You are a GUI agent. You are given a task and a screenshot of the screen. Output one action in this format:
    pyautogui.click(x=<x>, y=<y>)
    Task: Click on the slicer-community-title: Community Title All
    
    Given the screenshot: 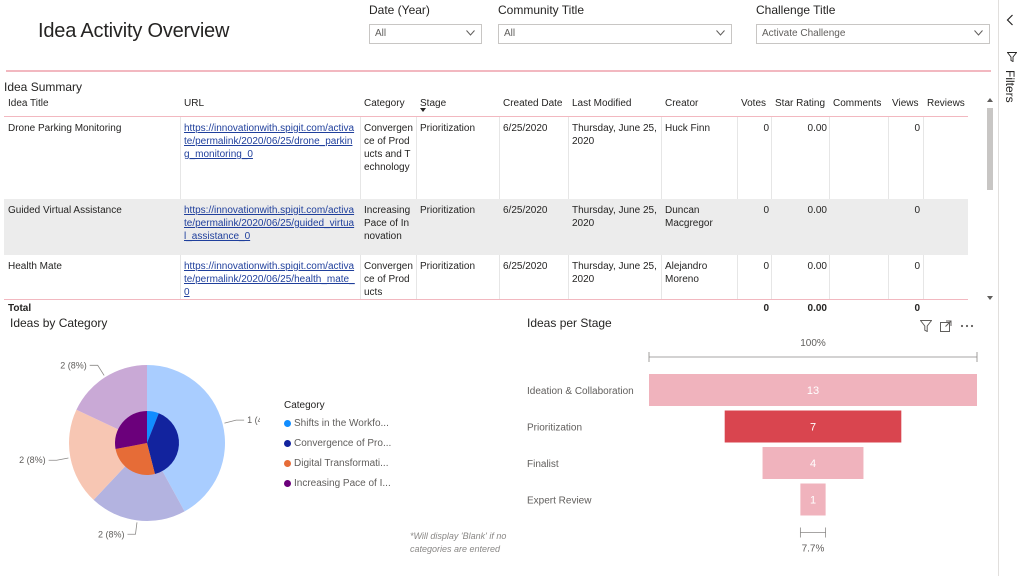 What is the action you would take?
    pyautogui.click(x=615, y=23)
    